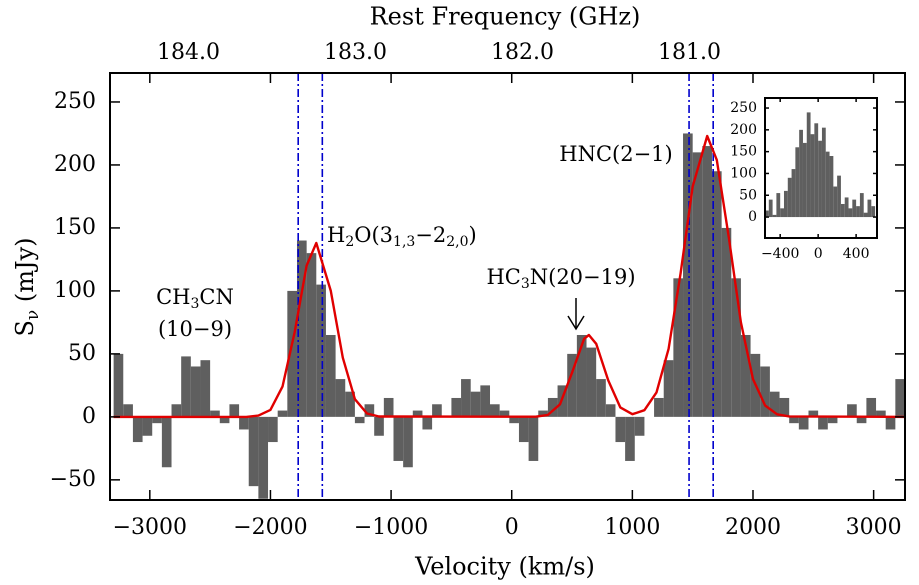 This screenshot has height=585, width=919. I want to click on x2-tick-label: 181.0, so click(689, 52).